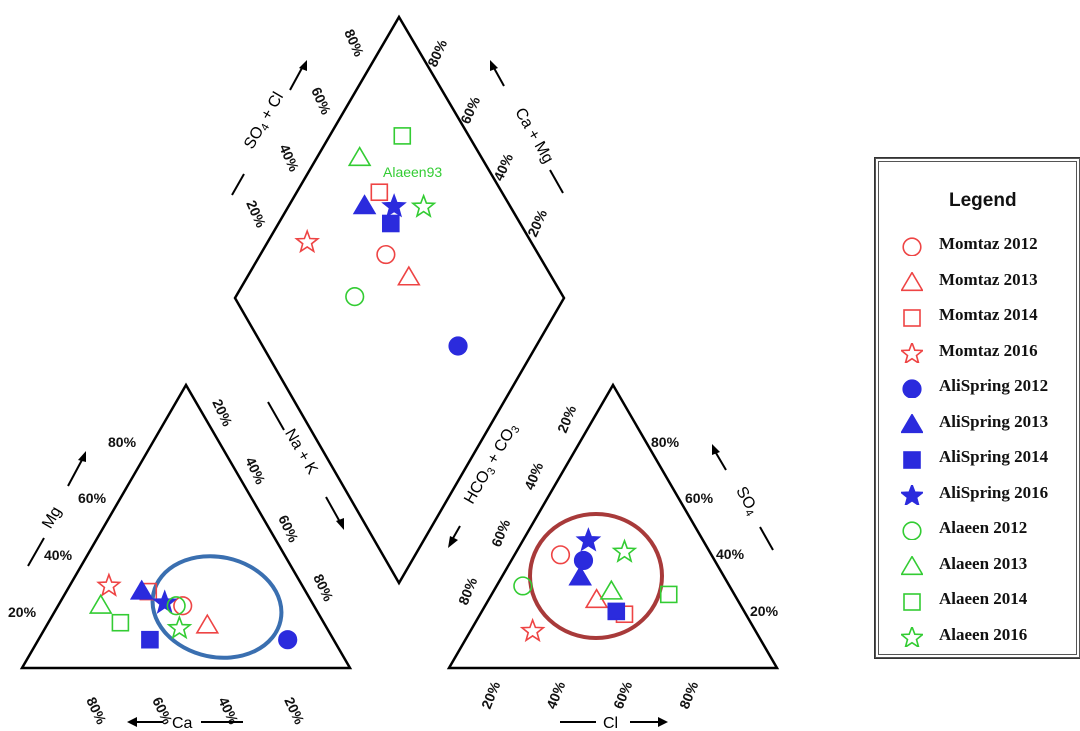 The height and width of the screenshot is (731, 1080). I want to click on diamond-point-alaeen-2013, so click(359, 156).